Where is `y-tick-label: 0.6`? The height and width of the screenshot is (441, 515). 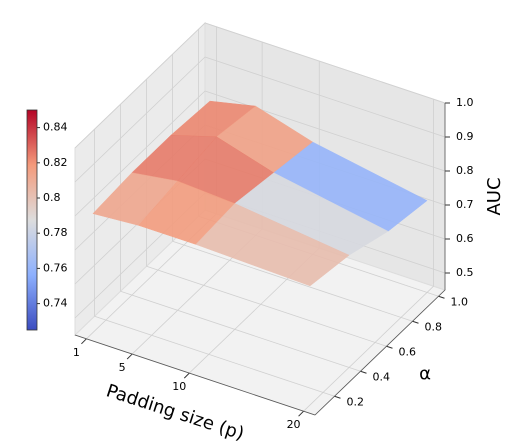 y-tick-label: 0.6 is located at coordinates (408, 351).